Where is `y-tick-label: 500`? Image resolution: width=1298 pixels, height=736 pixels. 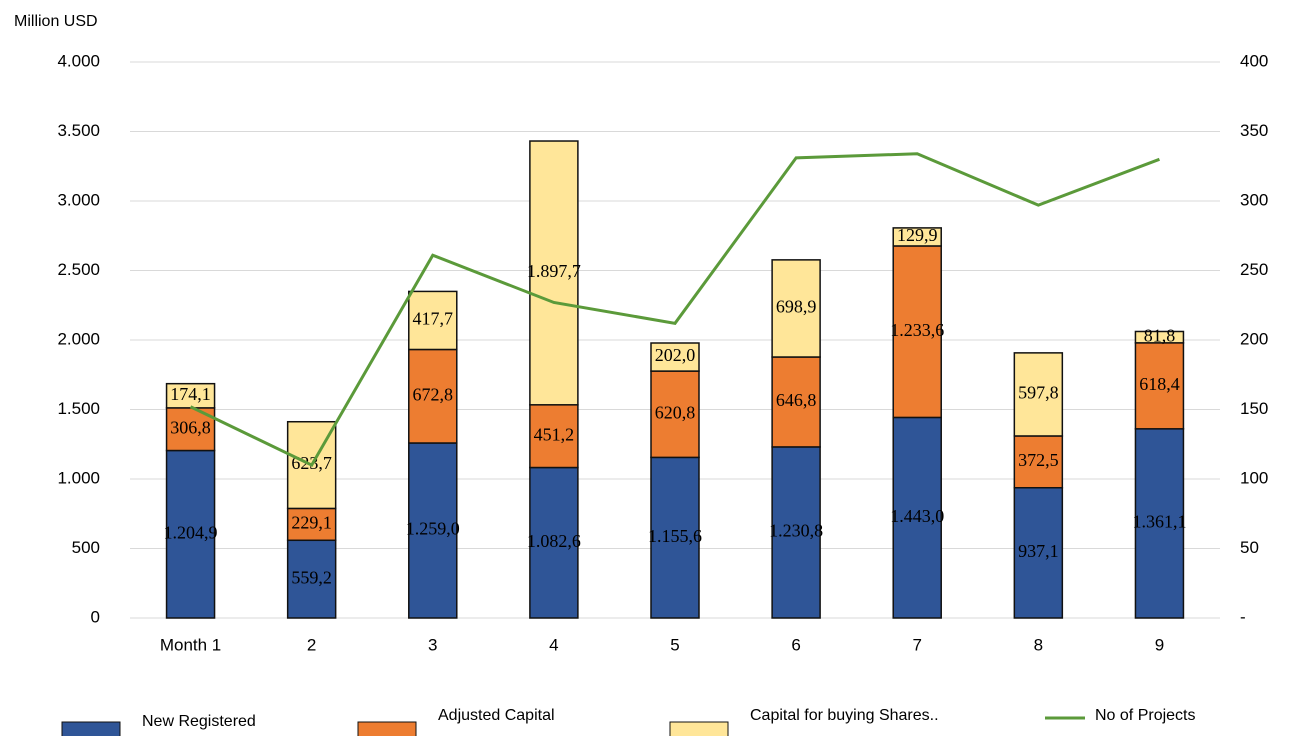
y-tick-label: 500 is located at coordinates (86, 547).